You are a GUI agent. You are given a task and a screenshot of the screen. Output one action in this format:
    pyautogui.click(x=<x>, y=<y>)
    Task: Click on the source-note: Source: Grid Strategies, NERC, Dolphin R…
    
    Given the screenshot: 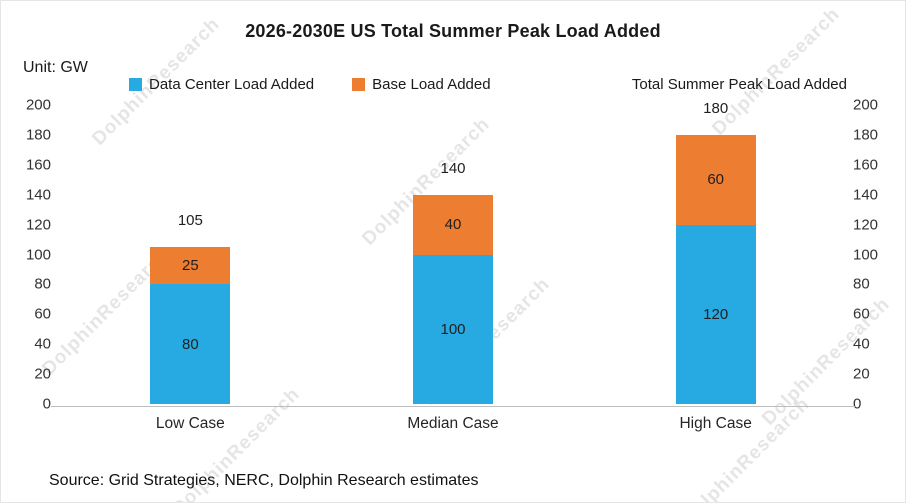 What is the action you would take?
    pyautogui.click(x=264, y=480)
    